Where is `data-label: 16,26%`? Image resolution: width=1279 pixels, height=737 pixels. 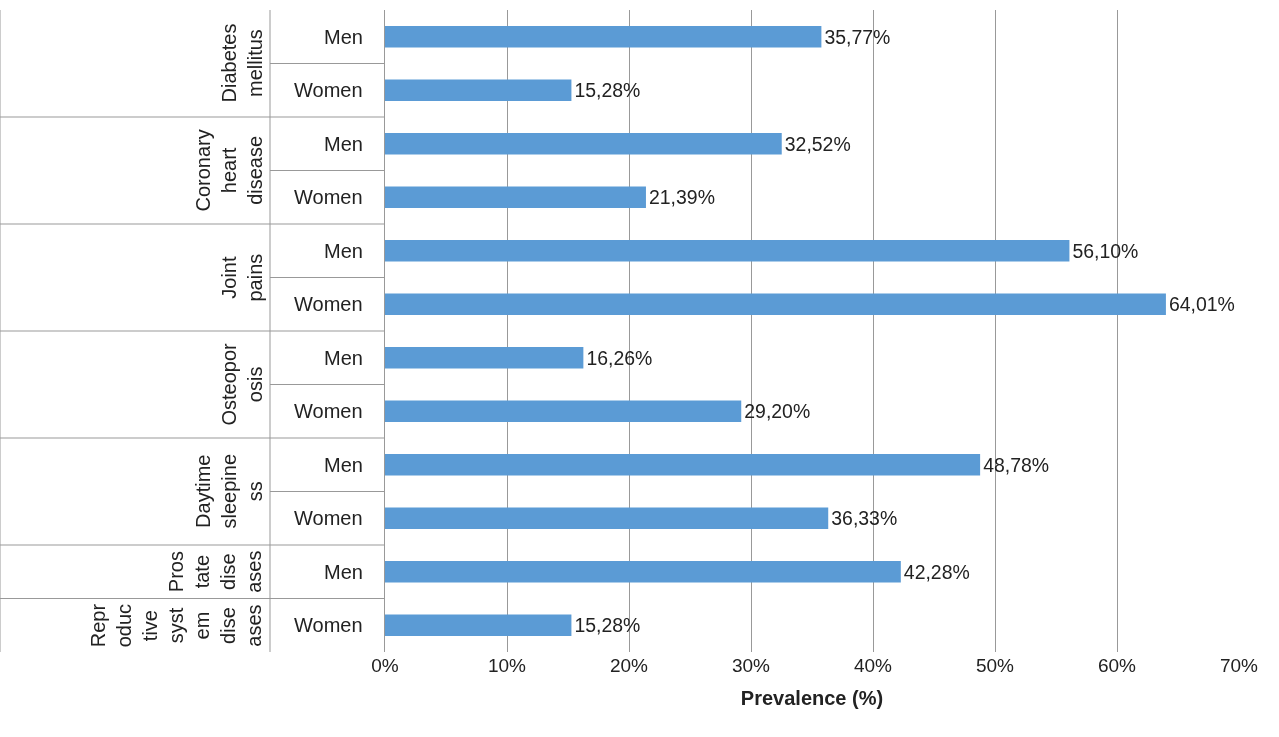 data-label: 16,26% is located at coordinates (619, 357).